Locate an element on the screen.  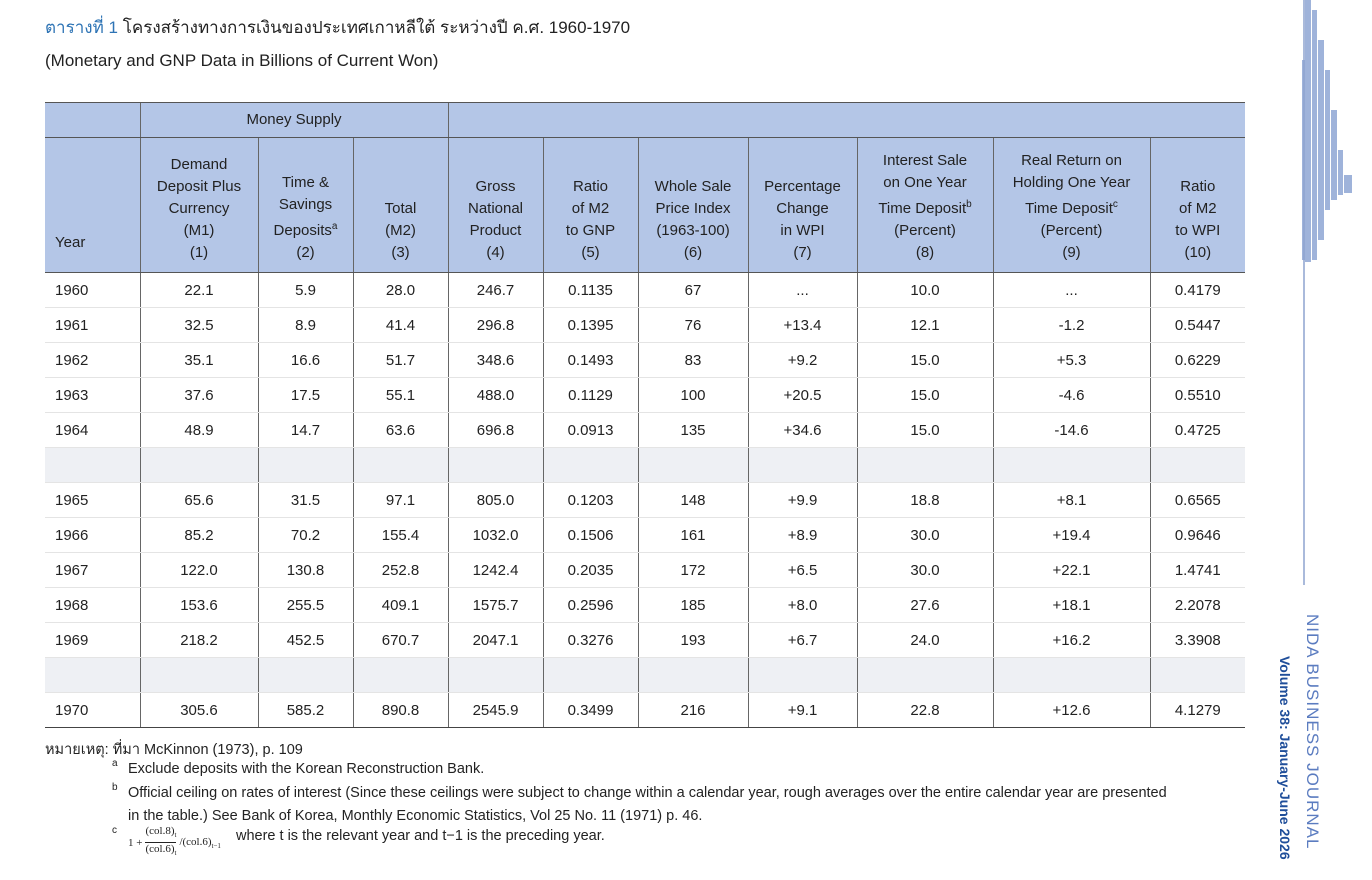
footnote-mark: c is located at coordinates (1115, 204).